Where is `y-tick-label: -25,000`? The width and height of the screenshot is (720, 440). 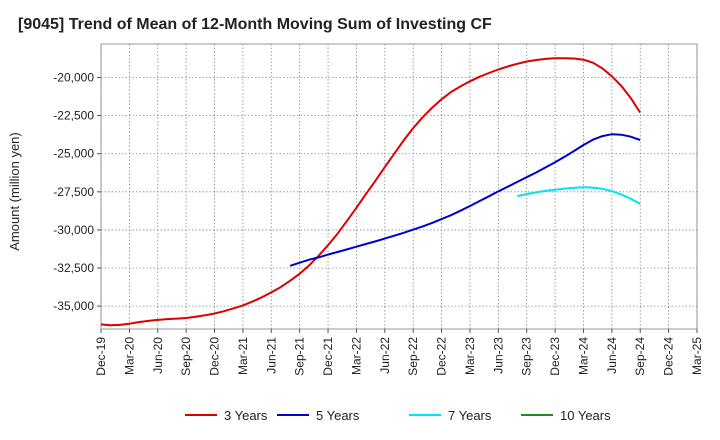
y-tick-label: -25,000 is located at coordinates (73, 154).